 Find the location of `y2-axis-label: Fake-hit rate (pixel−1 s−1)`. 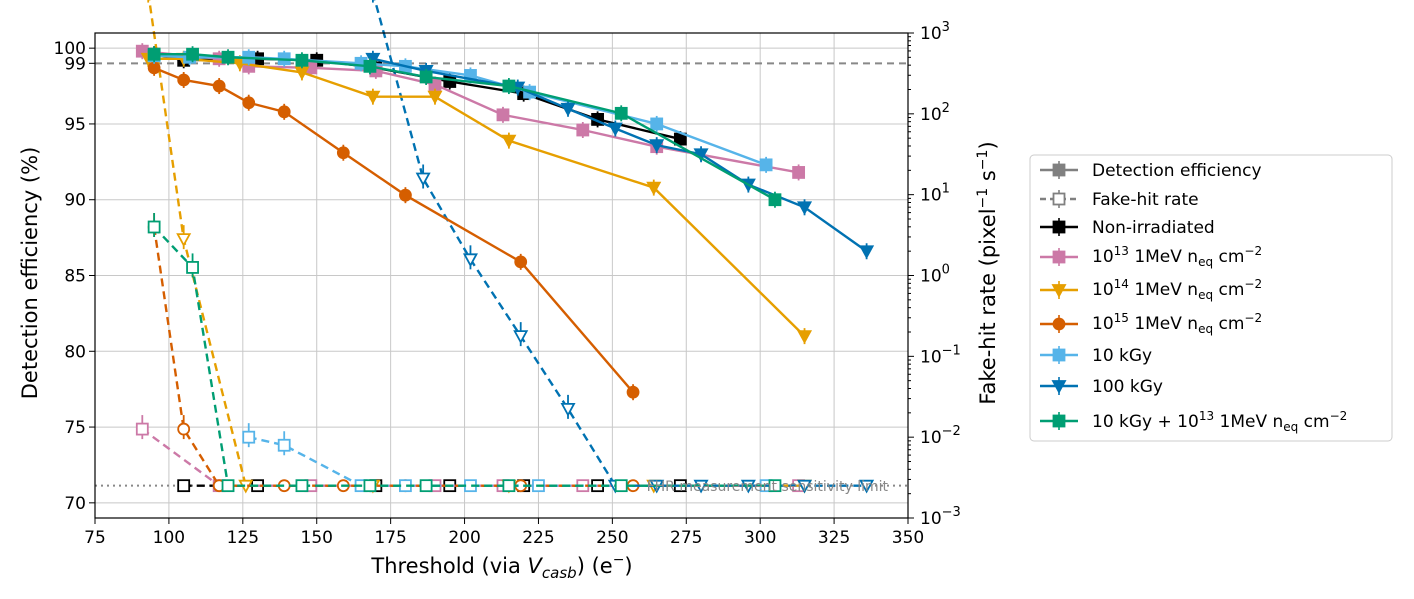

y2-axis-label: Fake-hit rate (pixel−1 s−1) is located at coordinates (987, 272).